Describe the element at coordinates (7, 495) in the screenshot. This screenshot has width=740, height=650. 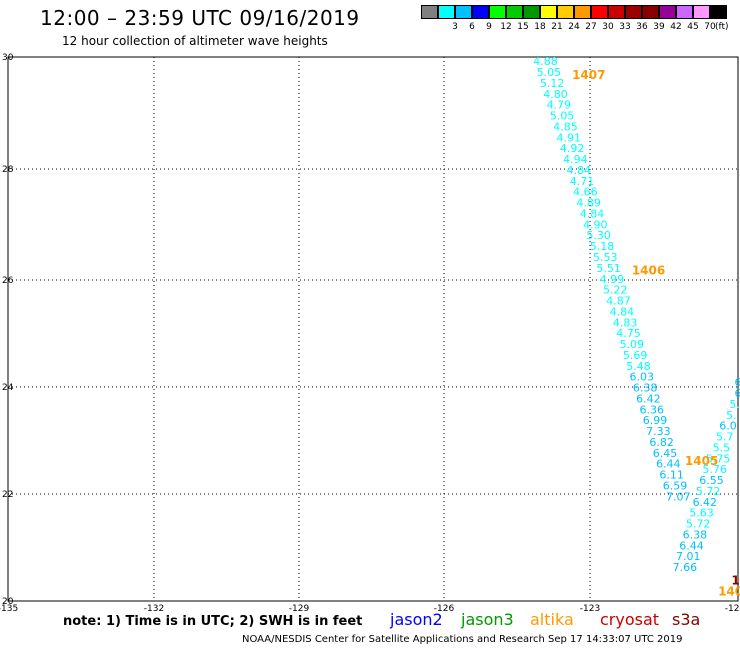
I see `latitude-tick-label: 22` at that location.